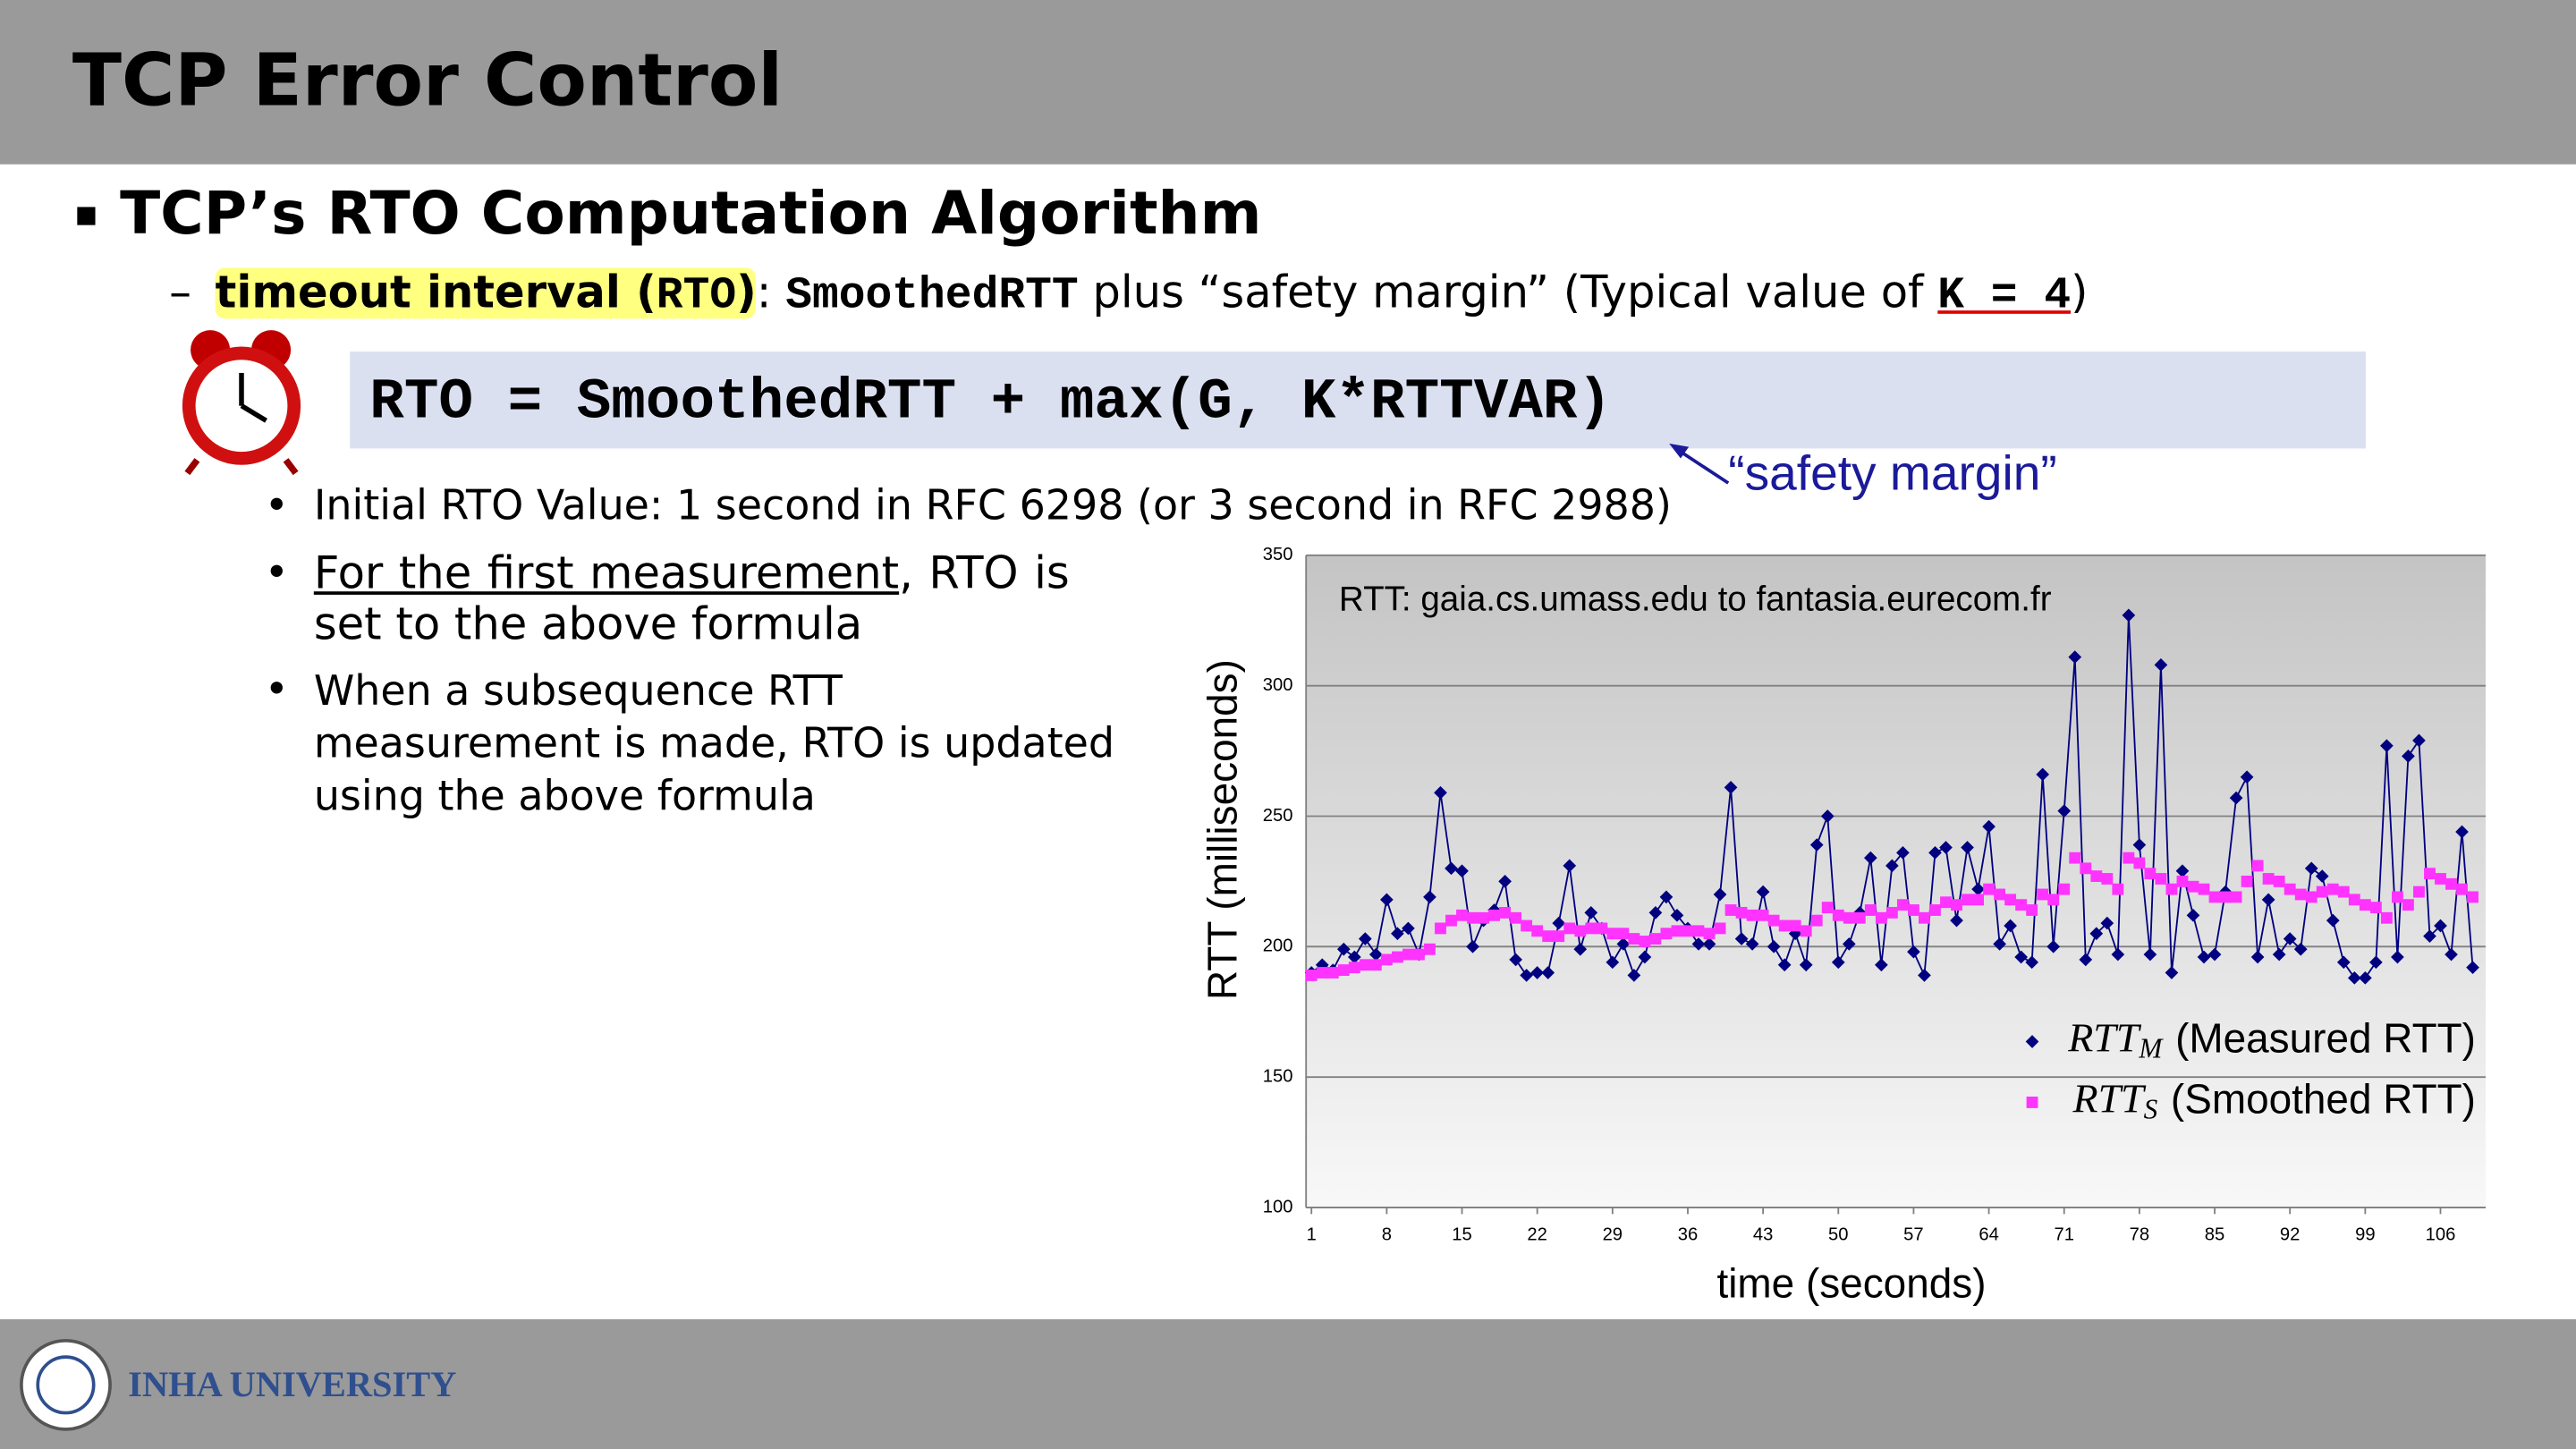  I want to click on y-tick-label: 300, so click(1278, 685).